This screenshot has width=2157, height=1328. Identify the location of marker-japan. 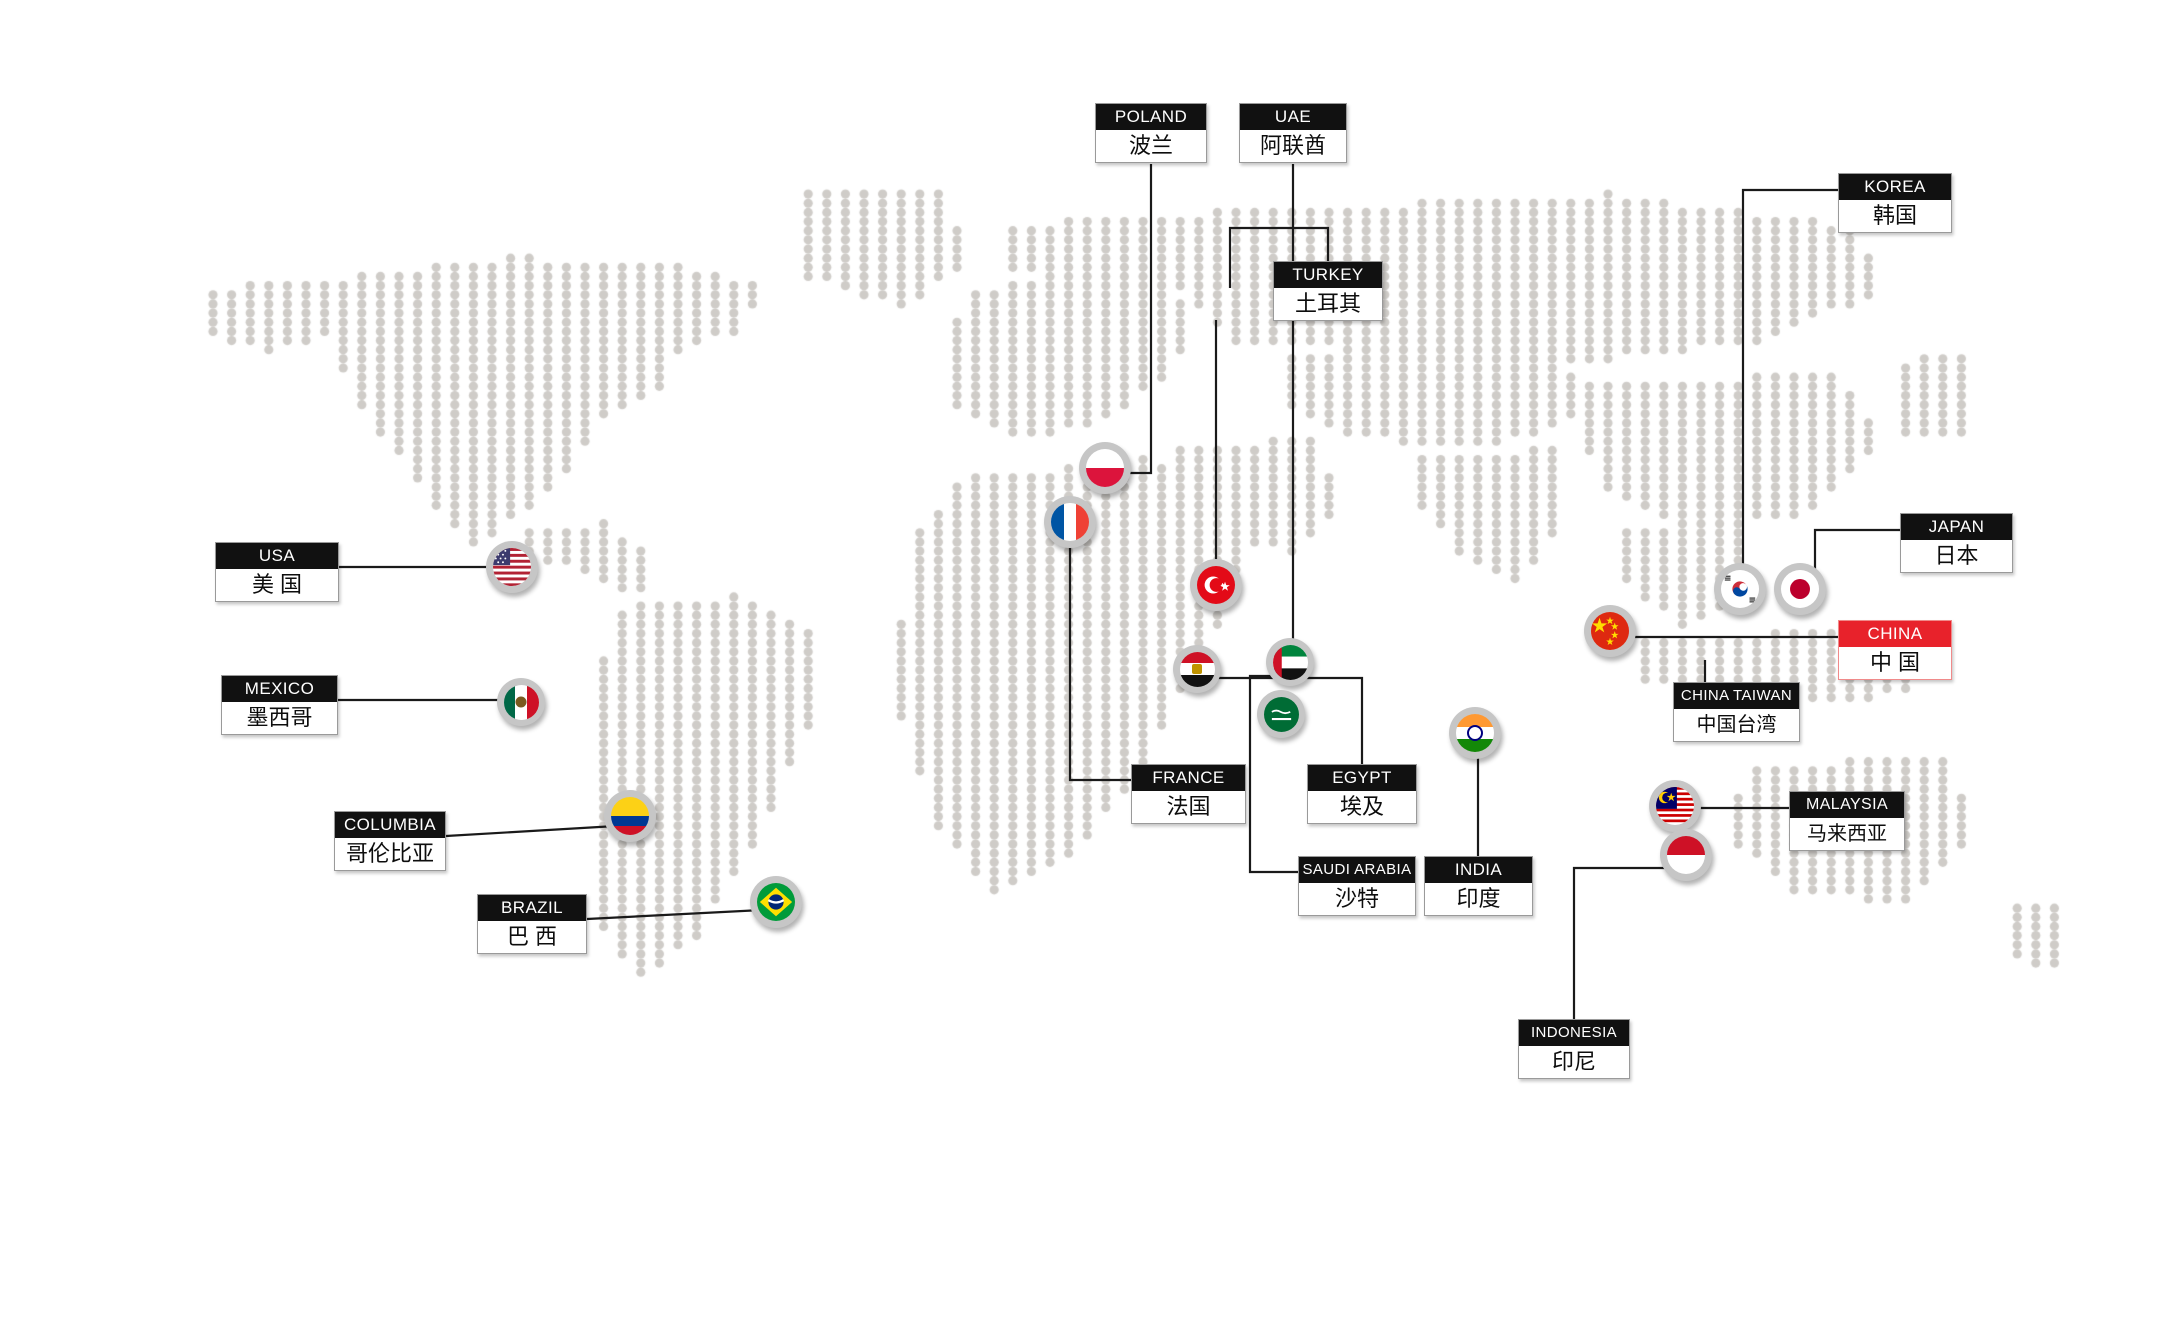
(1800, 589).